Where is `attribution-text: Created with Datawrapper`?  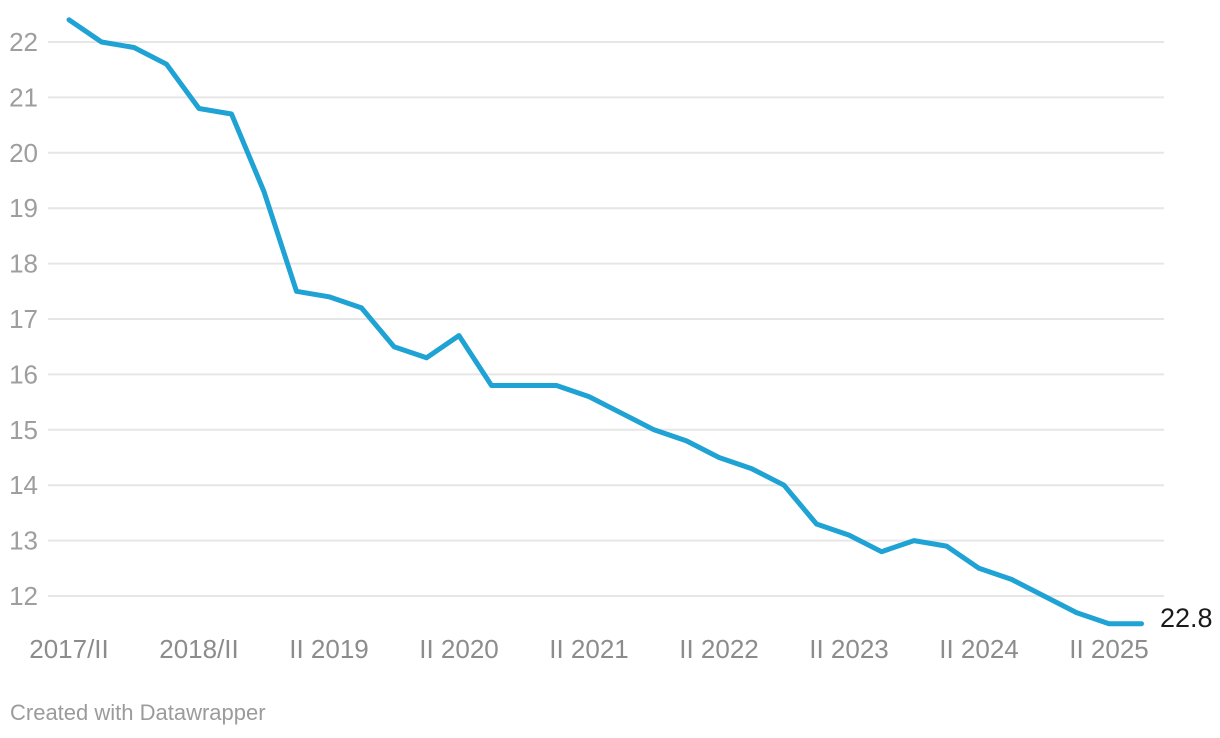 attribution-text: Created with Datawrapper is located at coordinates (138, 712).